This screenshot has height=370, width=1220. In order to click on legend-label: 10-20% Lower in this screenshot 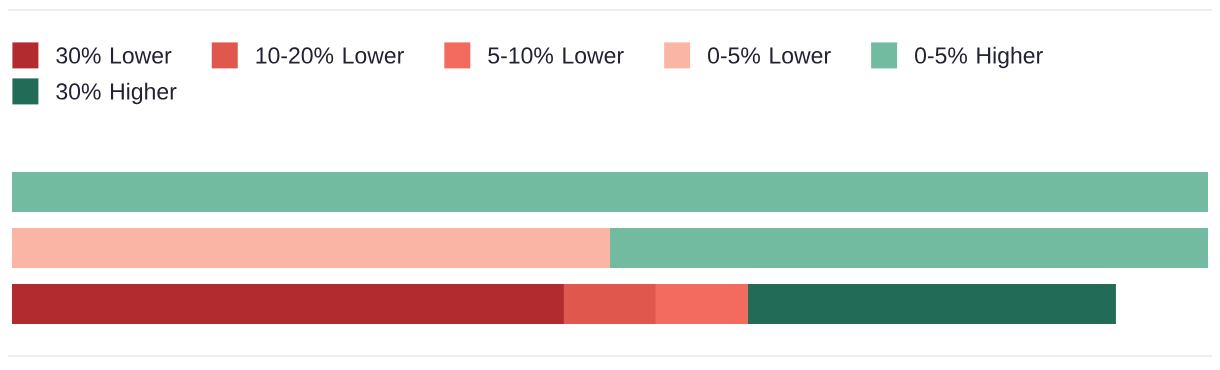, I will do `click(330, 55)`.